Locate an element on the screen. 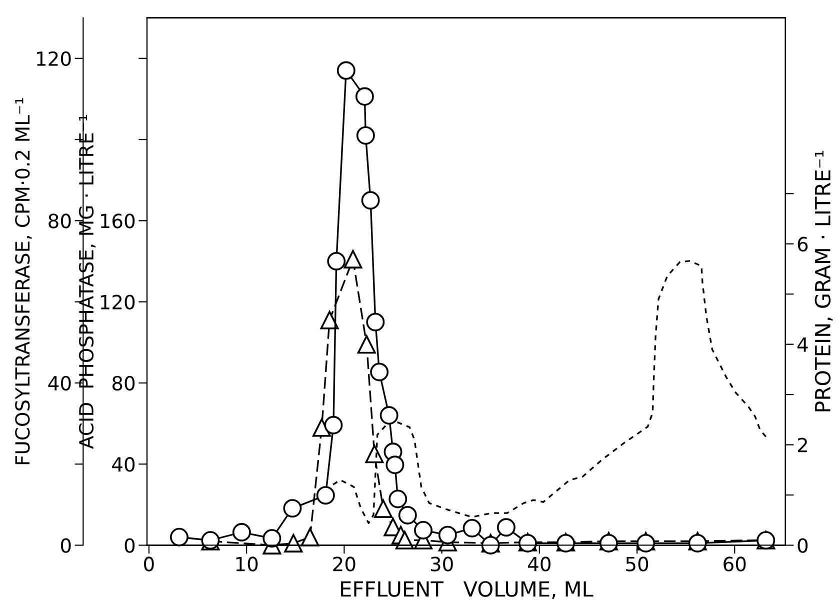  y2-tick-label: 0 is located at coordinates (803, 545).